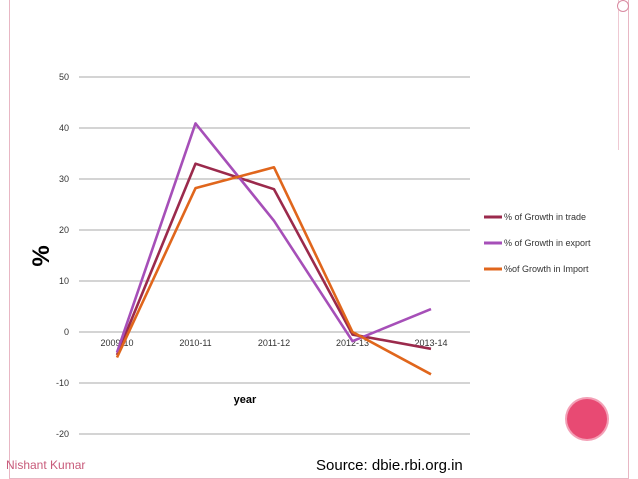  I want to click on y-tick-label: 50, so click(64, 77).